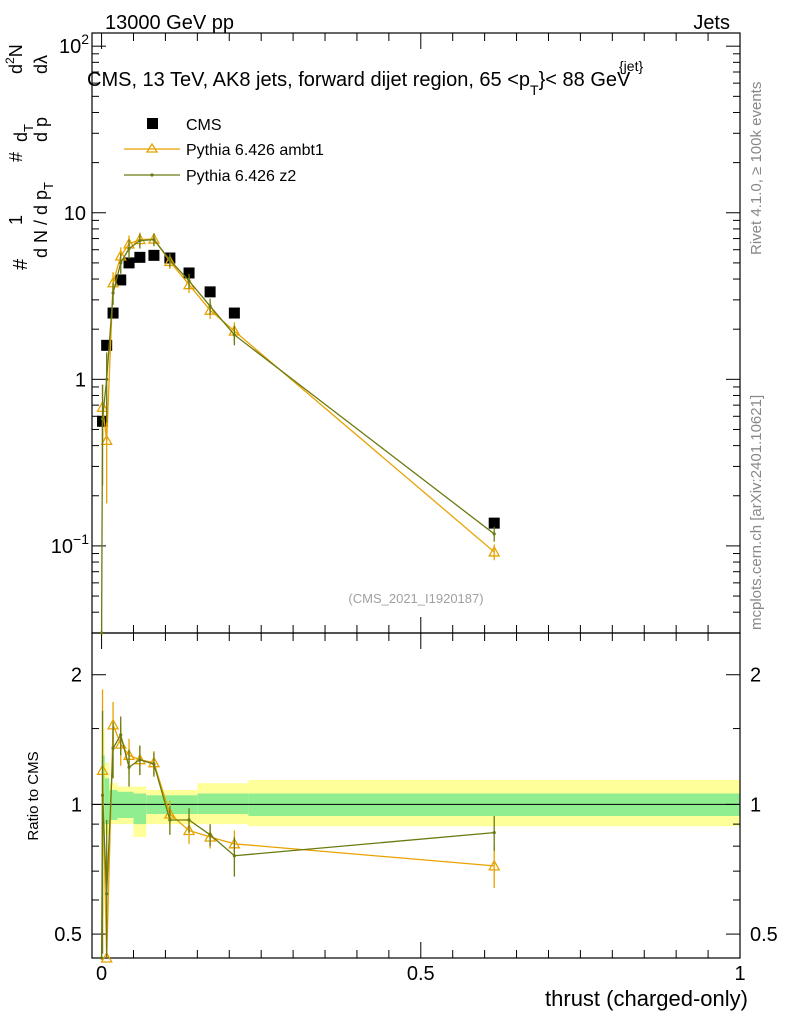  I want to click on legend-ambt1-marker, so click(152, 147).